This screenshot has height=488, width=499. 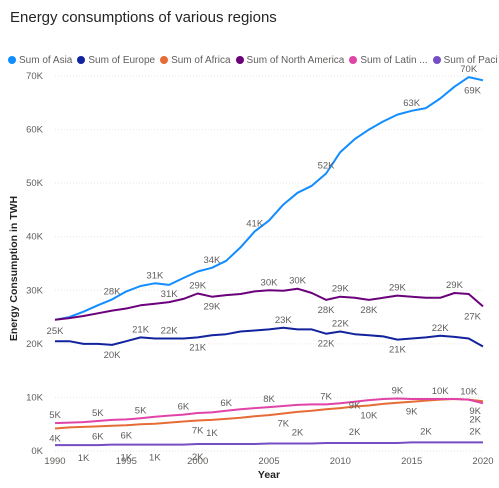 What do you see at coordinates (412, 103) in the screenshot?
I see `data-label: 63K` at bounding box center [412, 103].